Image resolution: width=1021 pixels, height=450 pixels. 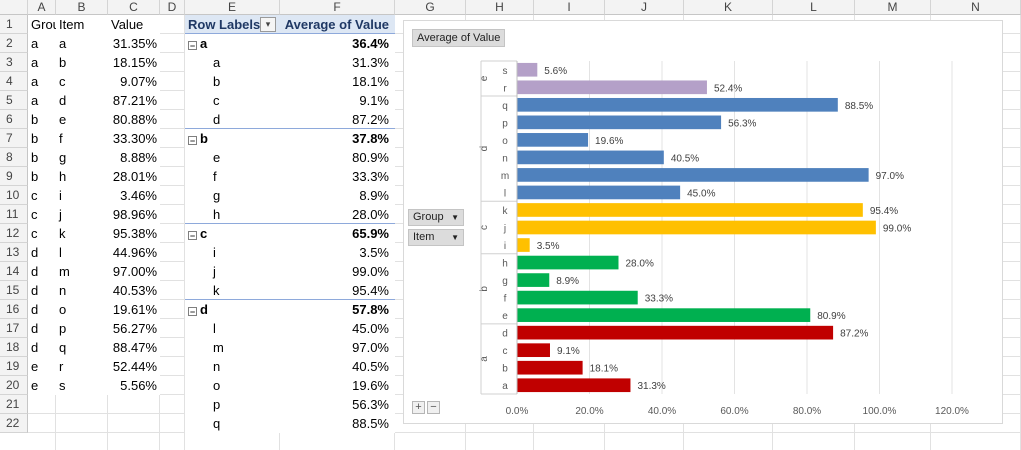 I want to click on row-header: 15, so click(x=14, y=290).